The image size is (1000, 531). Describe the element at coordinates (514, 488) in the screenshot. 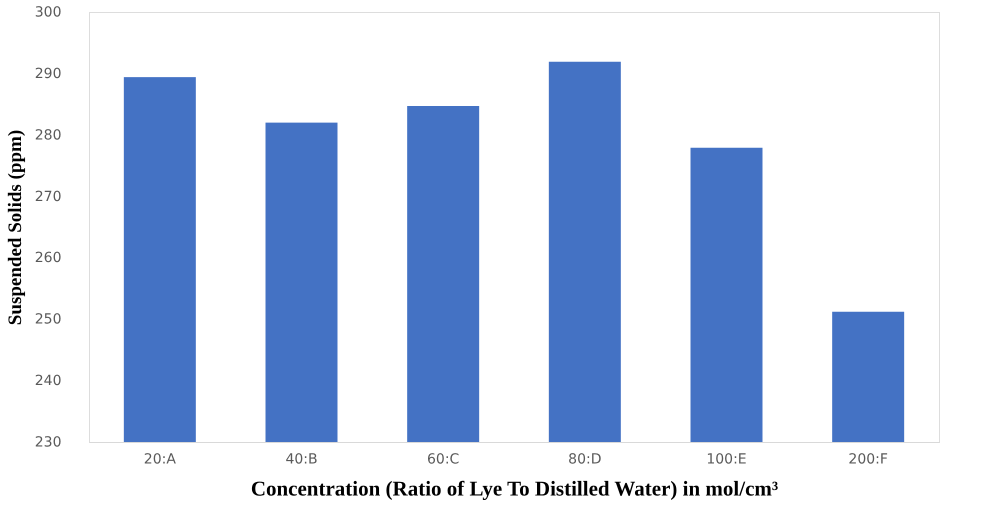

I see `x-axis-title: Concentration (Ratio of Lye To Distilled Water) in mol/cm³` at that location.